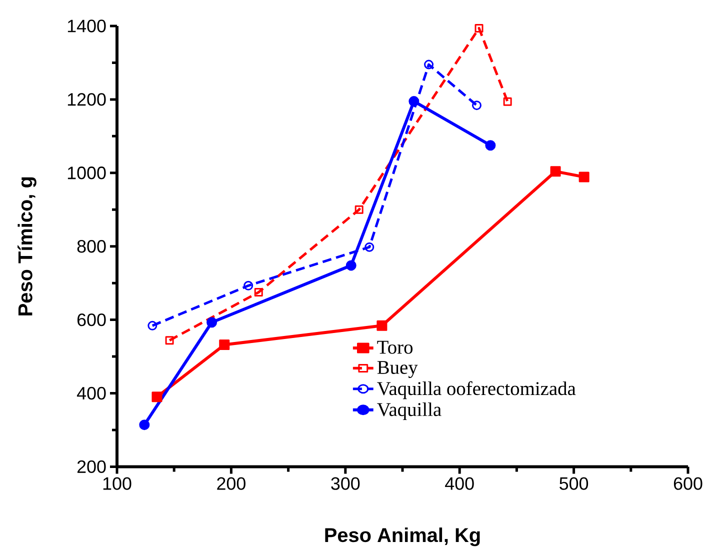 This screenshot has height=553, width=723. Describe the element at coordinates (87, 173) in the screenshot. I see `y-tick-label: 1000` at that location.